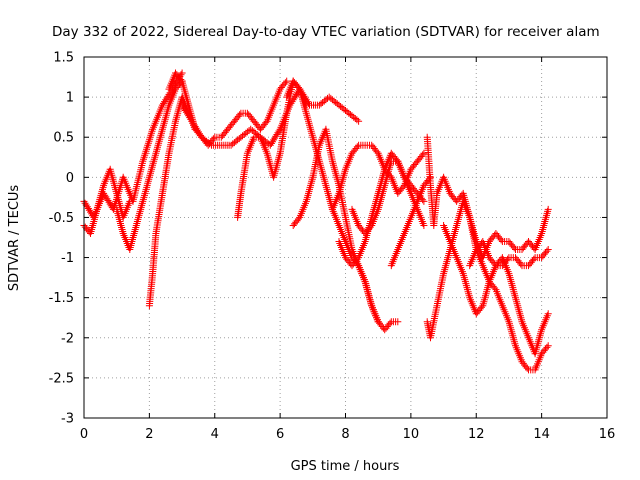 Image resolution: width=640 pixels, height=480 pixels. I want to click on x-tick-label: 10, so click(411, 434).